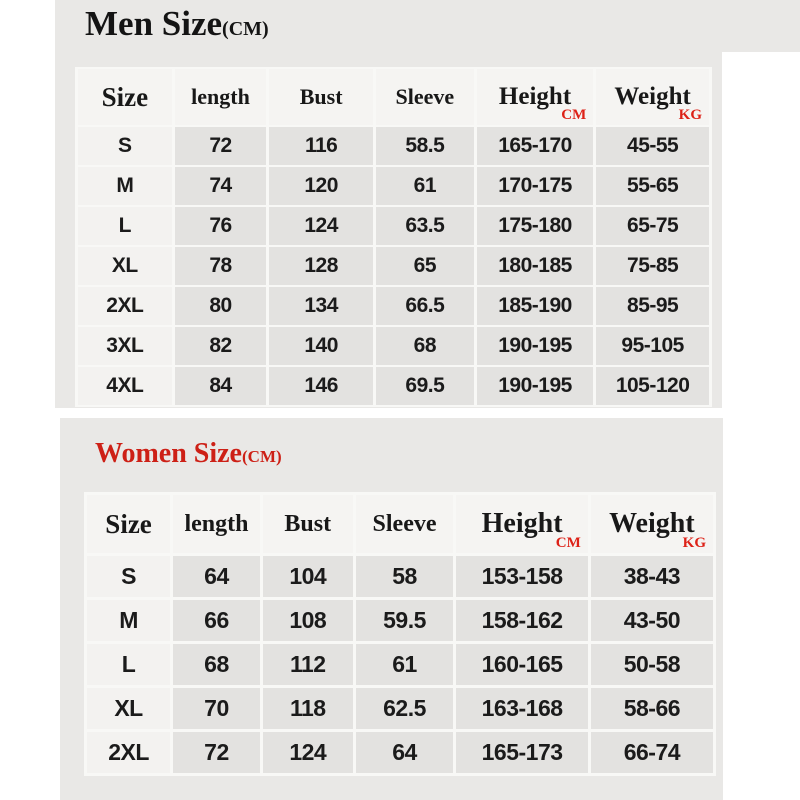 Image resolution: width=800 pixels, height=800 pixels. I want to click on value-cell: 108, so click(307, 620).